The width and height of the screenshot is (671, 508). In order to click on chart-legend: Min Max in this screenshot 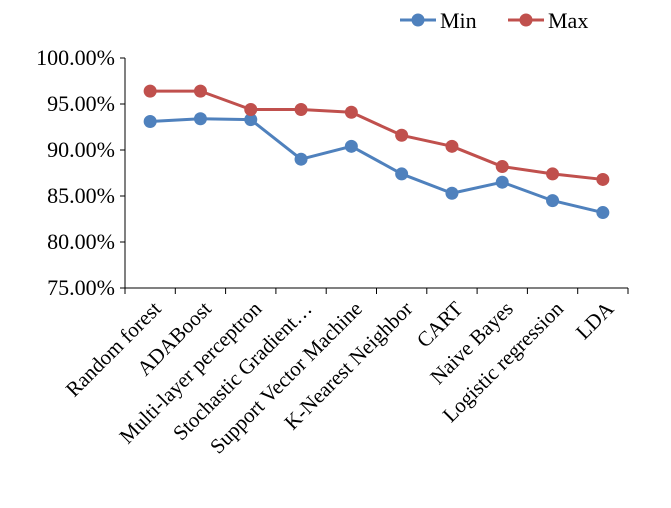, I will do `click(494, 20)`.